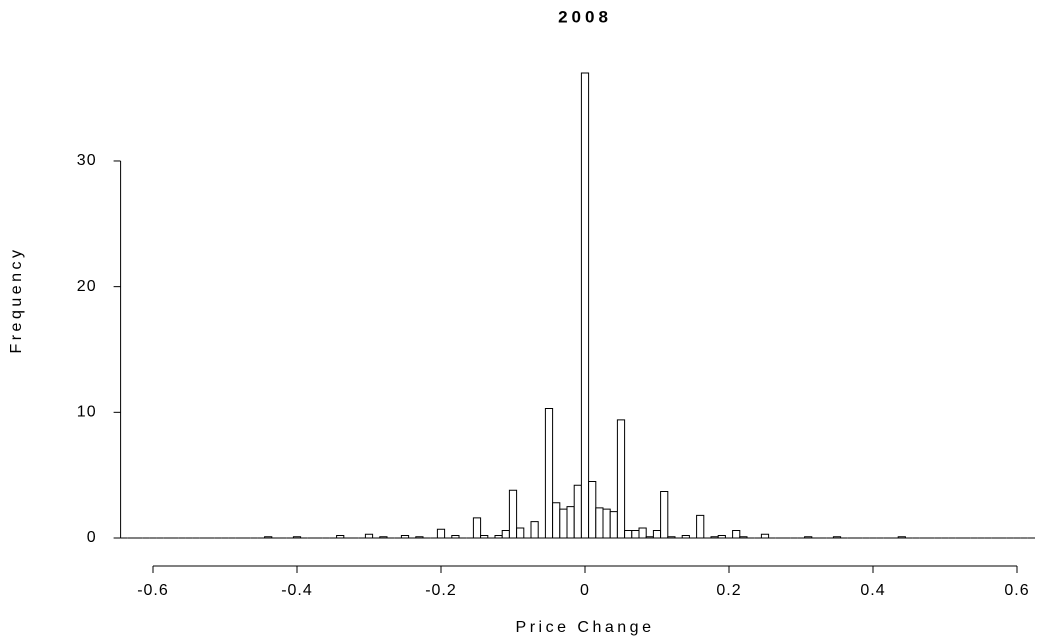 This screenshot has height=641, width=1049. Describe the element at coordinates (1016, 590) in the screenshot. I see `x-tick-label: 0.6` at that location.